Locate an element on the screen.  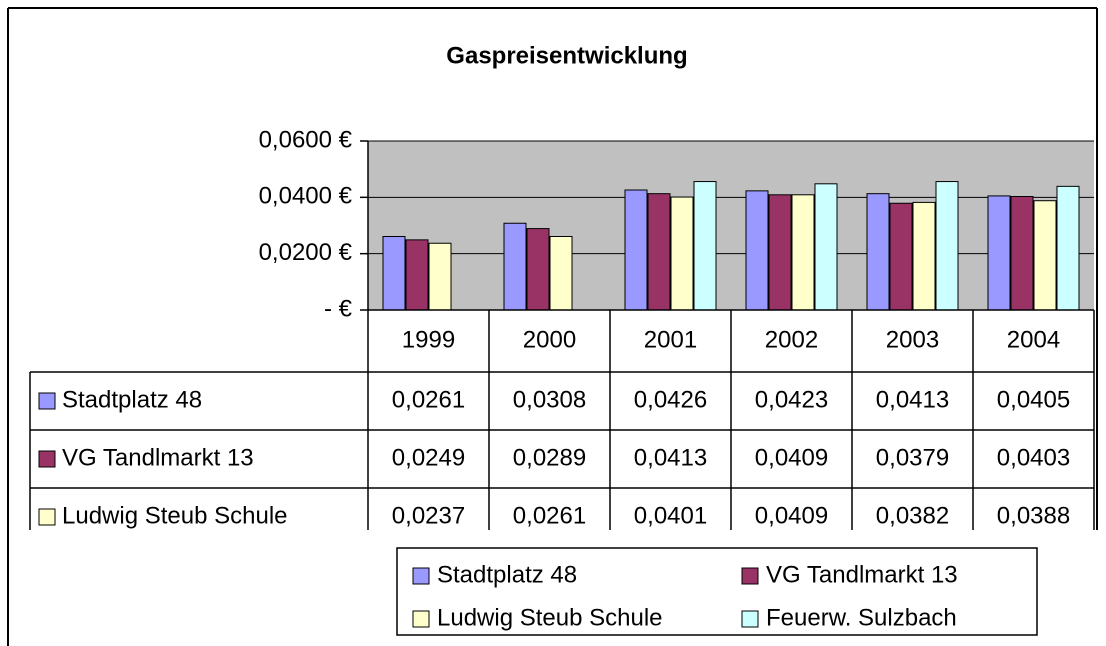
cell-value: 0,0249 is located at coordinates (428, 457).